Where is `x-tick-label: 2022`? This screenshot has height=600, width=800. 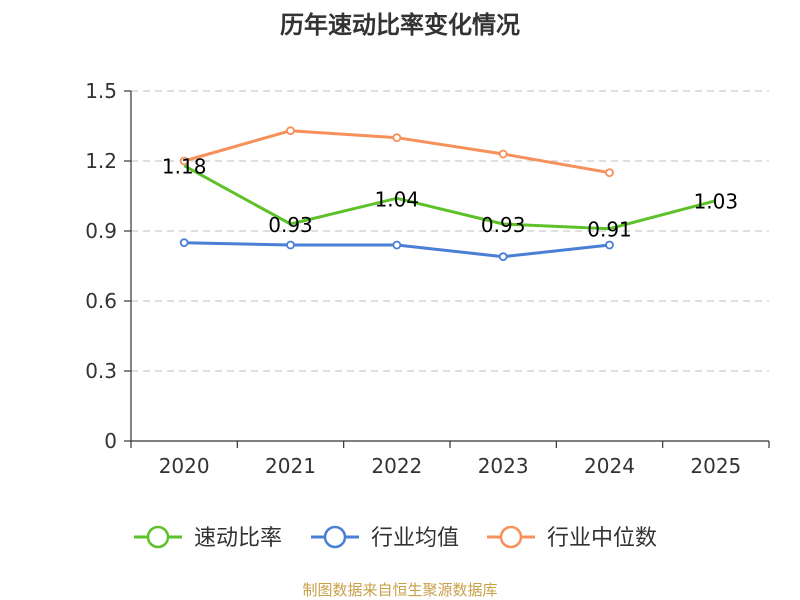
x-tick-label: 2022 is located at coordinates (396, 466).